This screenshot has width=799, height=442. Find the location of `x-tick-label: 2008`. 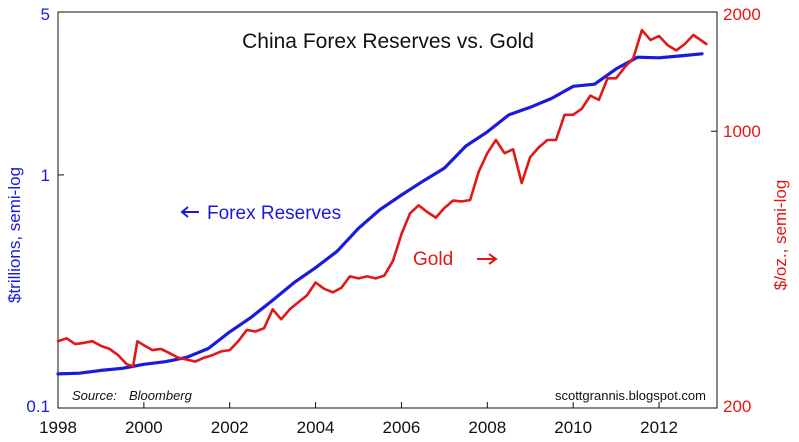

x-tick-label: 2008 is located at coordinates (487, 427).